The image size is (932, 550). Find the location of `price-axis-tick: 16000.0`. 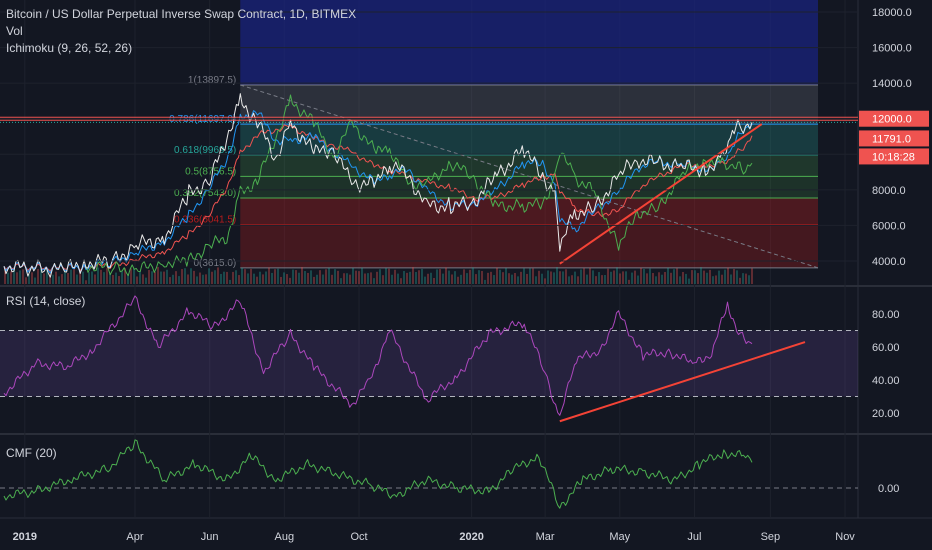

price-axis-tick: 16000.0 is located at coordinates (892, 49).